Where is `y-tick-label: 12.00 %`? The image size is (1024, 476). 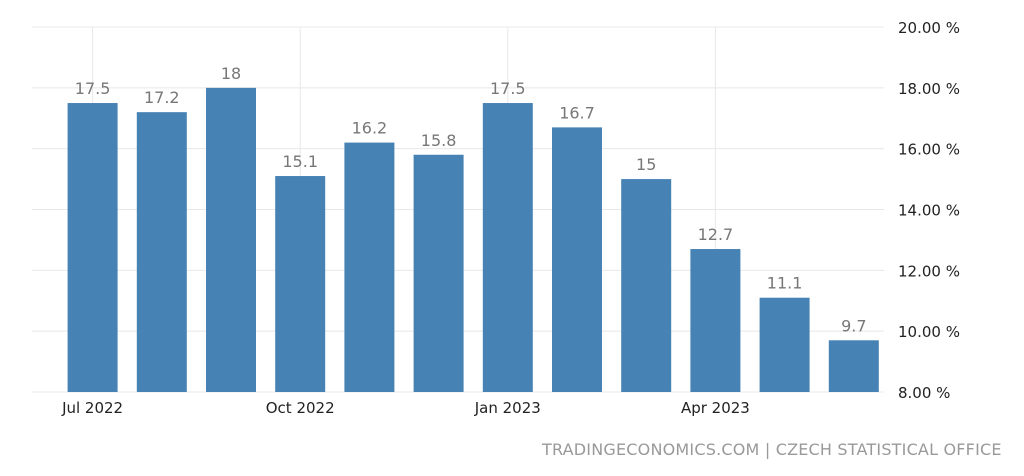
y-tick-label: 12.00 % is located at coordinates (929, 271).